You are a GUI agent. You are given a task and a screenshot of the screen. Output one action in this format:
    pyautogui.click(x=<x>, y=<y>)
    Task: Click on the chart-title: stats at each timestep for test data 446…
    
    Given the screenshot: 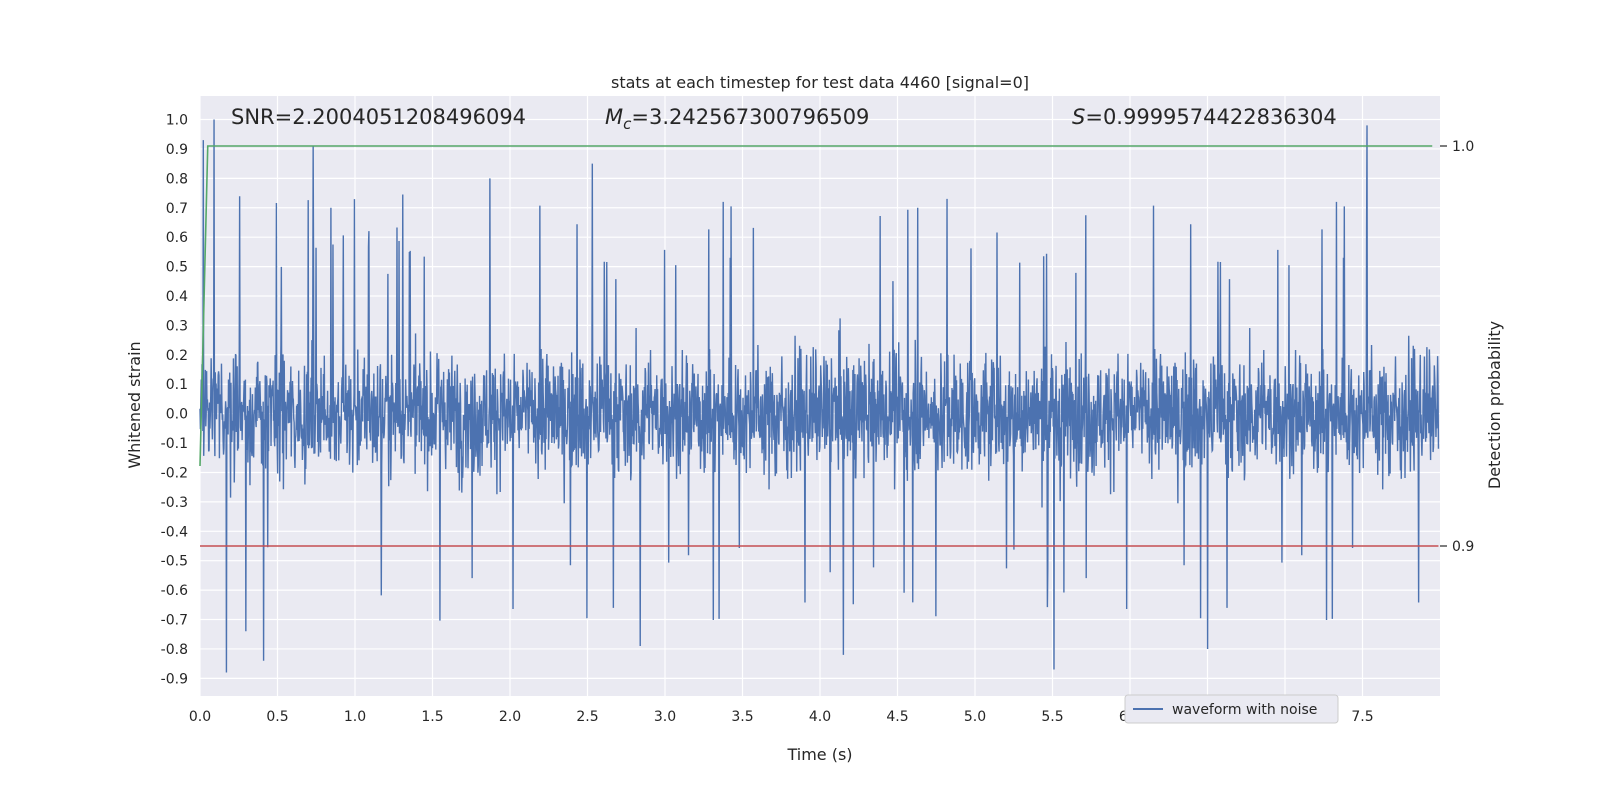 What is the action you would take?
    pyautogui.click(x=820, y=82)
    